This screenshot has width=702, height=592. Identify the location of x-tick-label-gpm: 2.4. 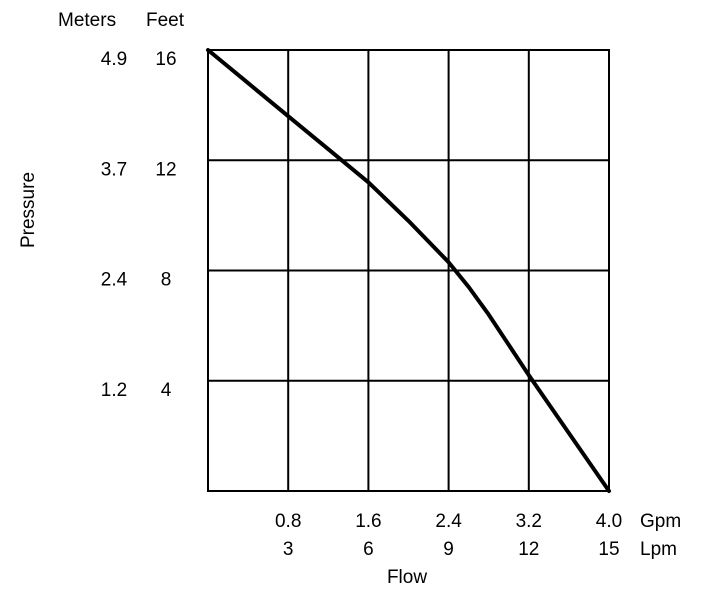
(448, 521).